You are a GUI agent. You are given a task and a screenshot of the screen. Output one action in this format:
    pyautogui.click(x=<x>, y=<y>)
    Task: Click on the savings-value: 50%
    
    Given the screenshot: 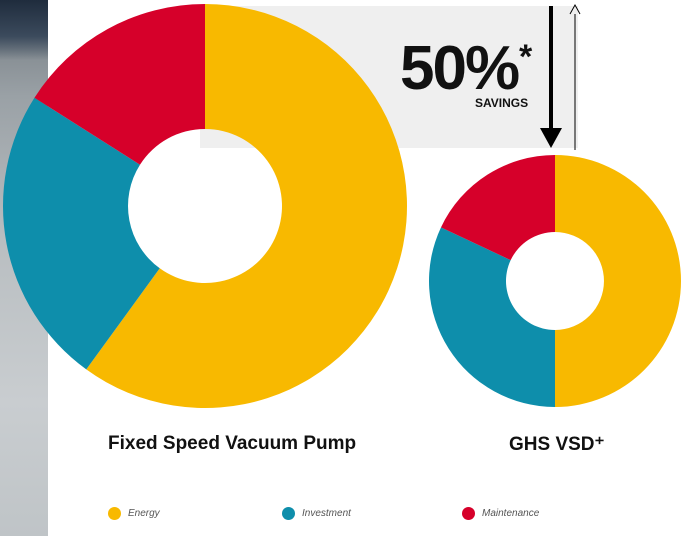 What is the action you would take?
    pyautogui.click(x=460, y=68)
    